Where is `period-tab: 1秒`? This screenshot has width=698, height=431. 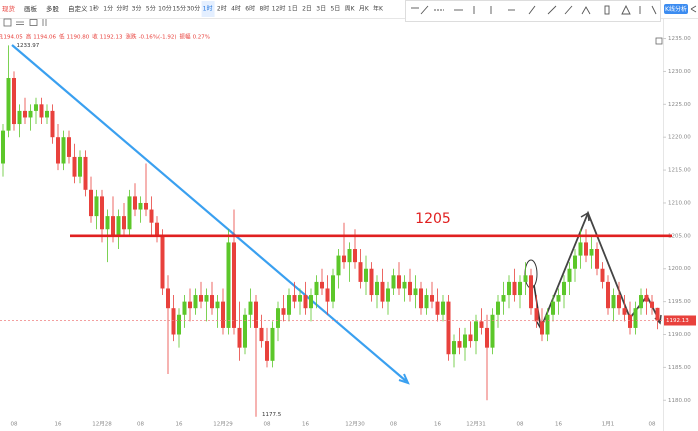 period-tab: 1秒 is located at coordinates (94, 9).